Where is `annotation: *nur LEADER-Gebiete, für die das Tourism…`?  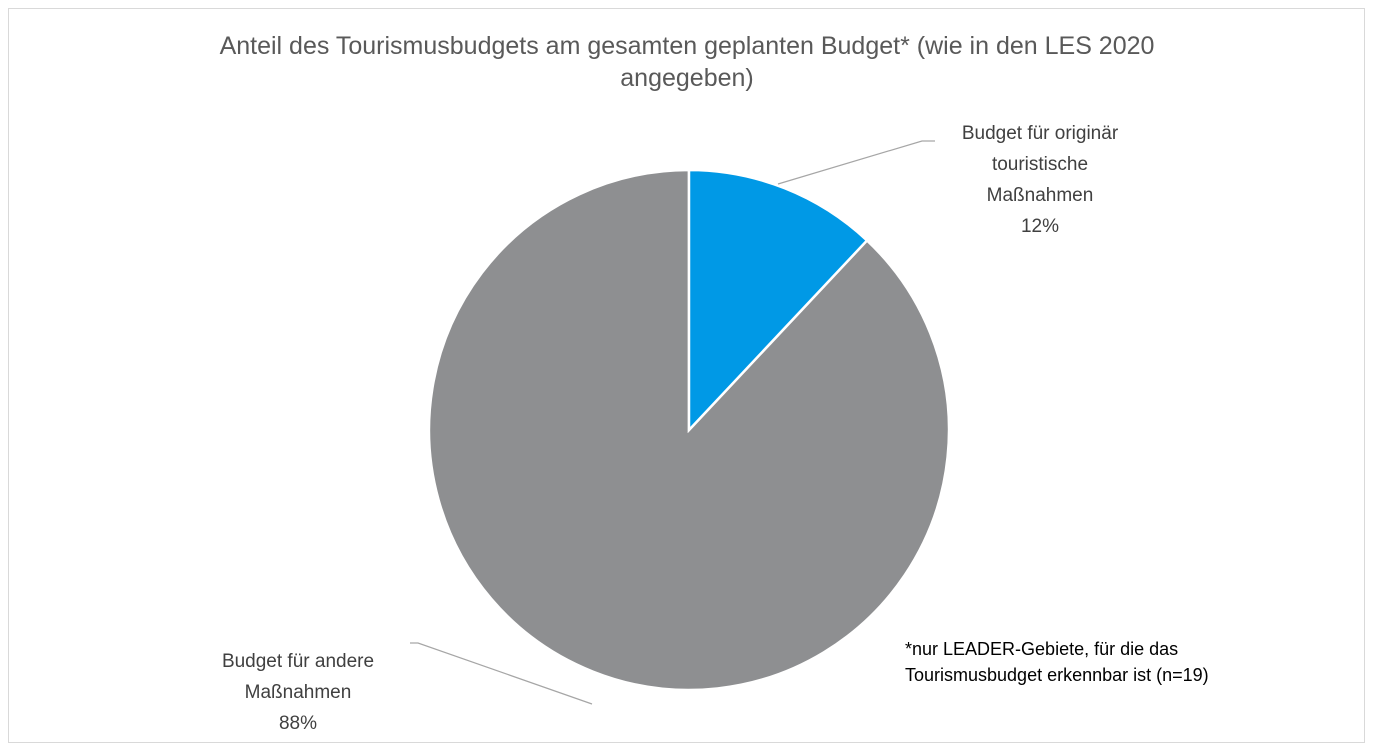
annotation: *nur LEADER-Gebiete, für die das Tourism… is located at coordinates (1057, 662).